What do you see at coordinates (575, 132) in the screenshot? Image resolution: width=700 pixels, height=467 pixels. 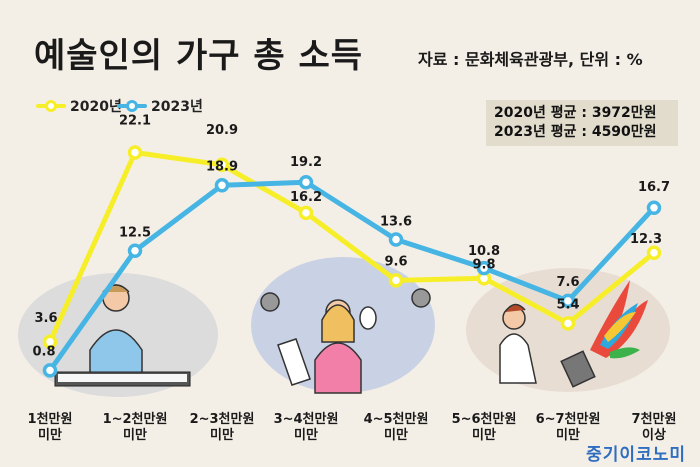 I see `average-2023: 2023년 평균 : 4590만원` at bounding box center [575, 132].